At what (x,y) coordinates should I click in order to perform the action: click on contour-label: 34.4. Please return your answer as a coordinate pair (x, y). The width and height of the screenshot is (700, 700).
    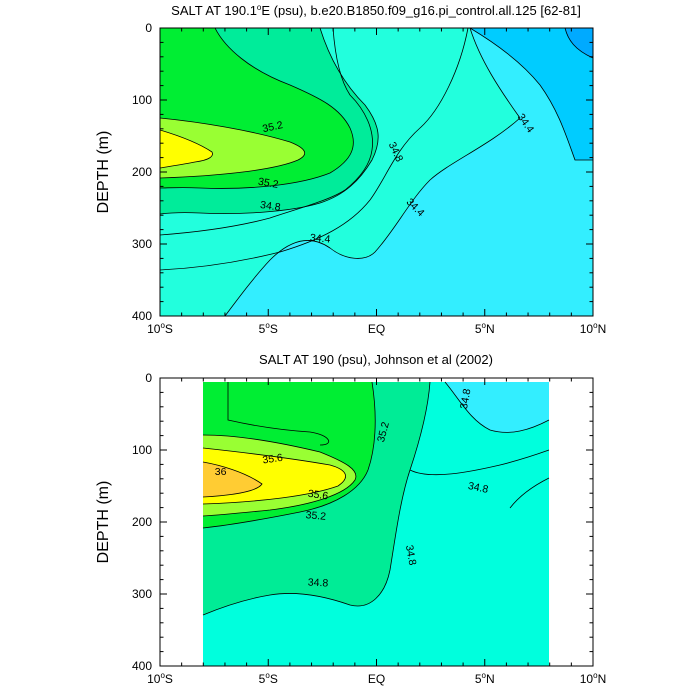
    Looking at the image, I should click on (320, 239).